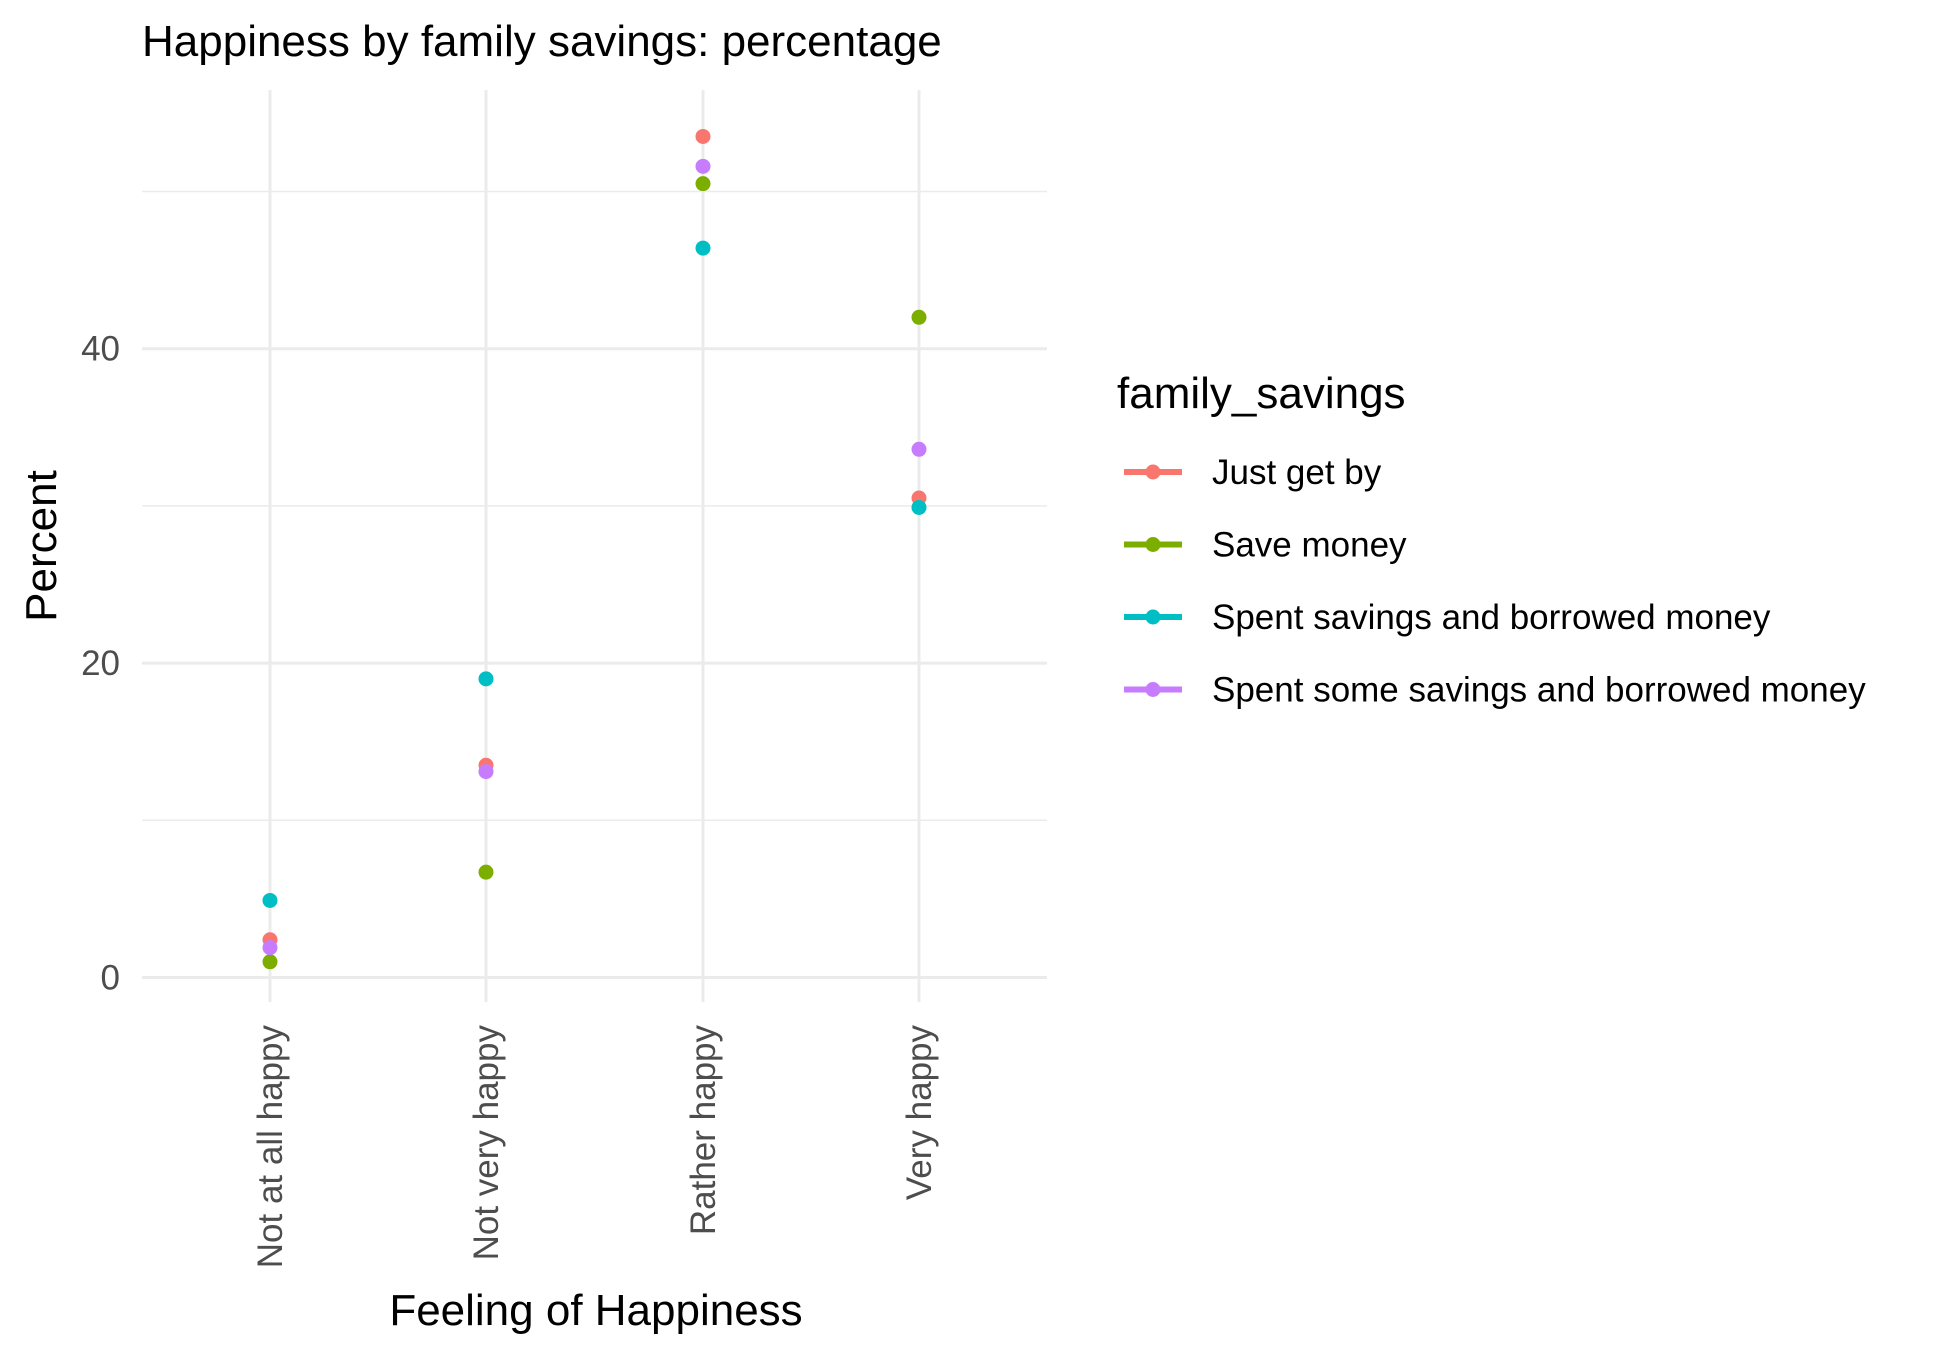 The image size is (1950, 1350). What do you see at coordinates (1539, 690) in the screenshot?
I see `legend-label-3: Spent some savings and borrowed money` at bounding box center [1539, 690].